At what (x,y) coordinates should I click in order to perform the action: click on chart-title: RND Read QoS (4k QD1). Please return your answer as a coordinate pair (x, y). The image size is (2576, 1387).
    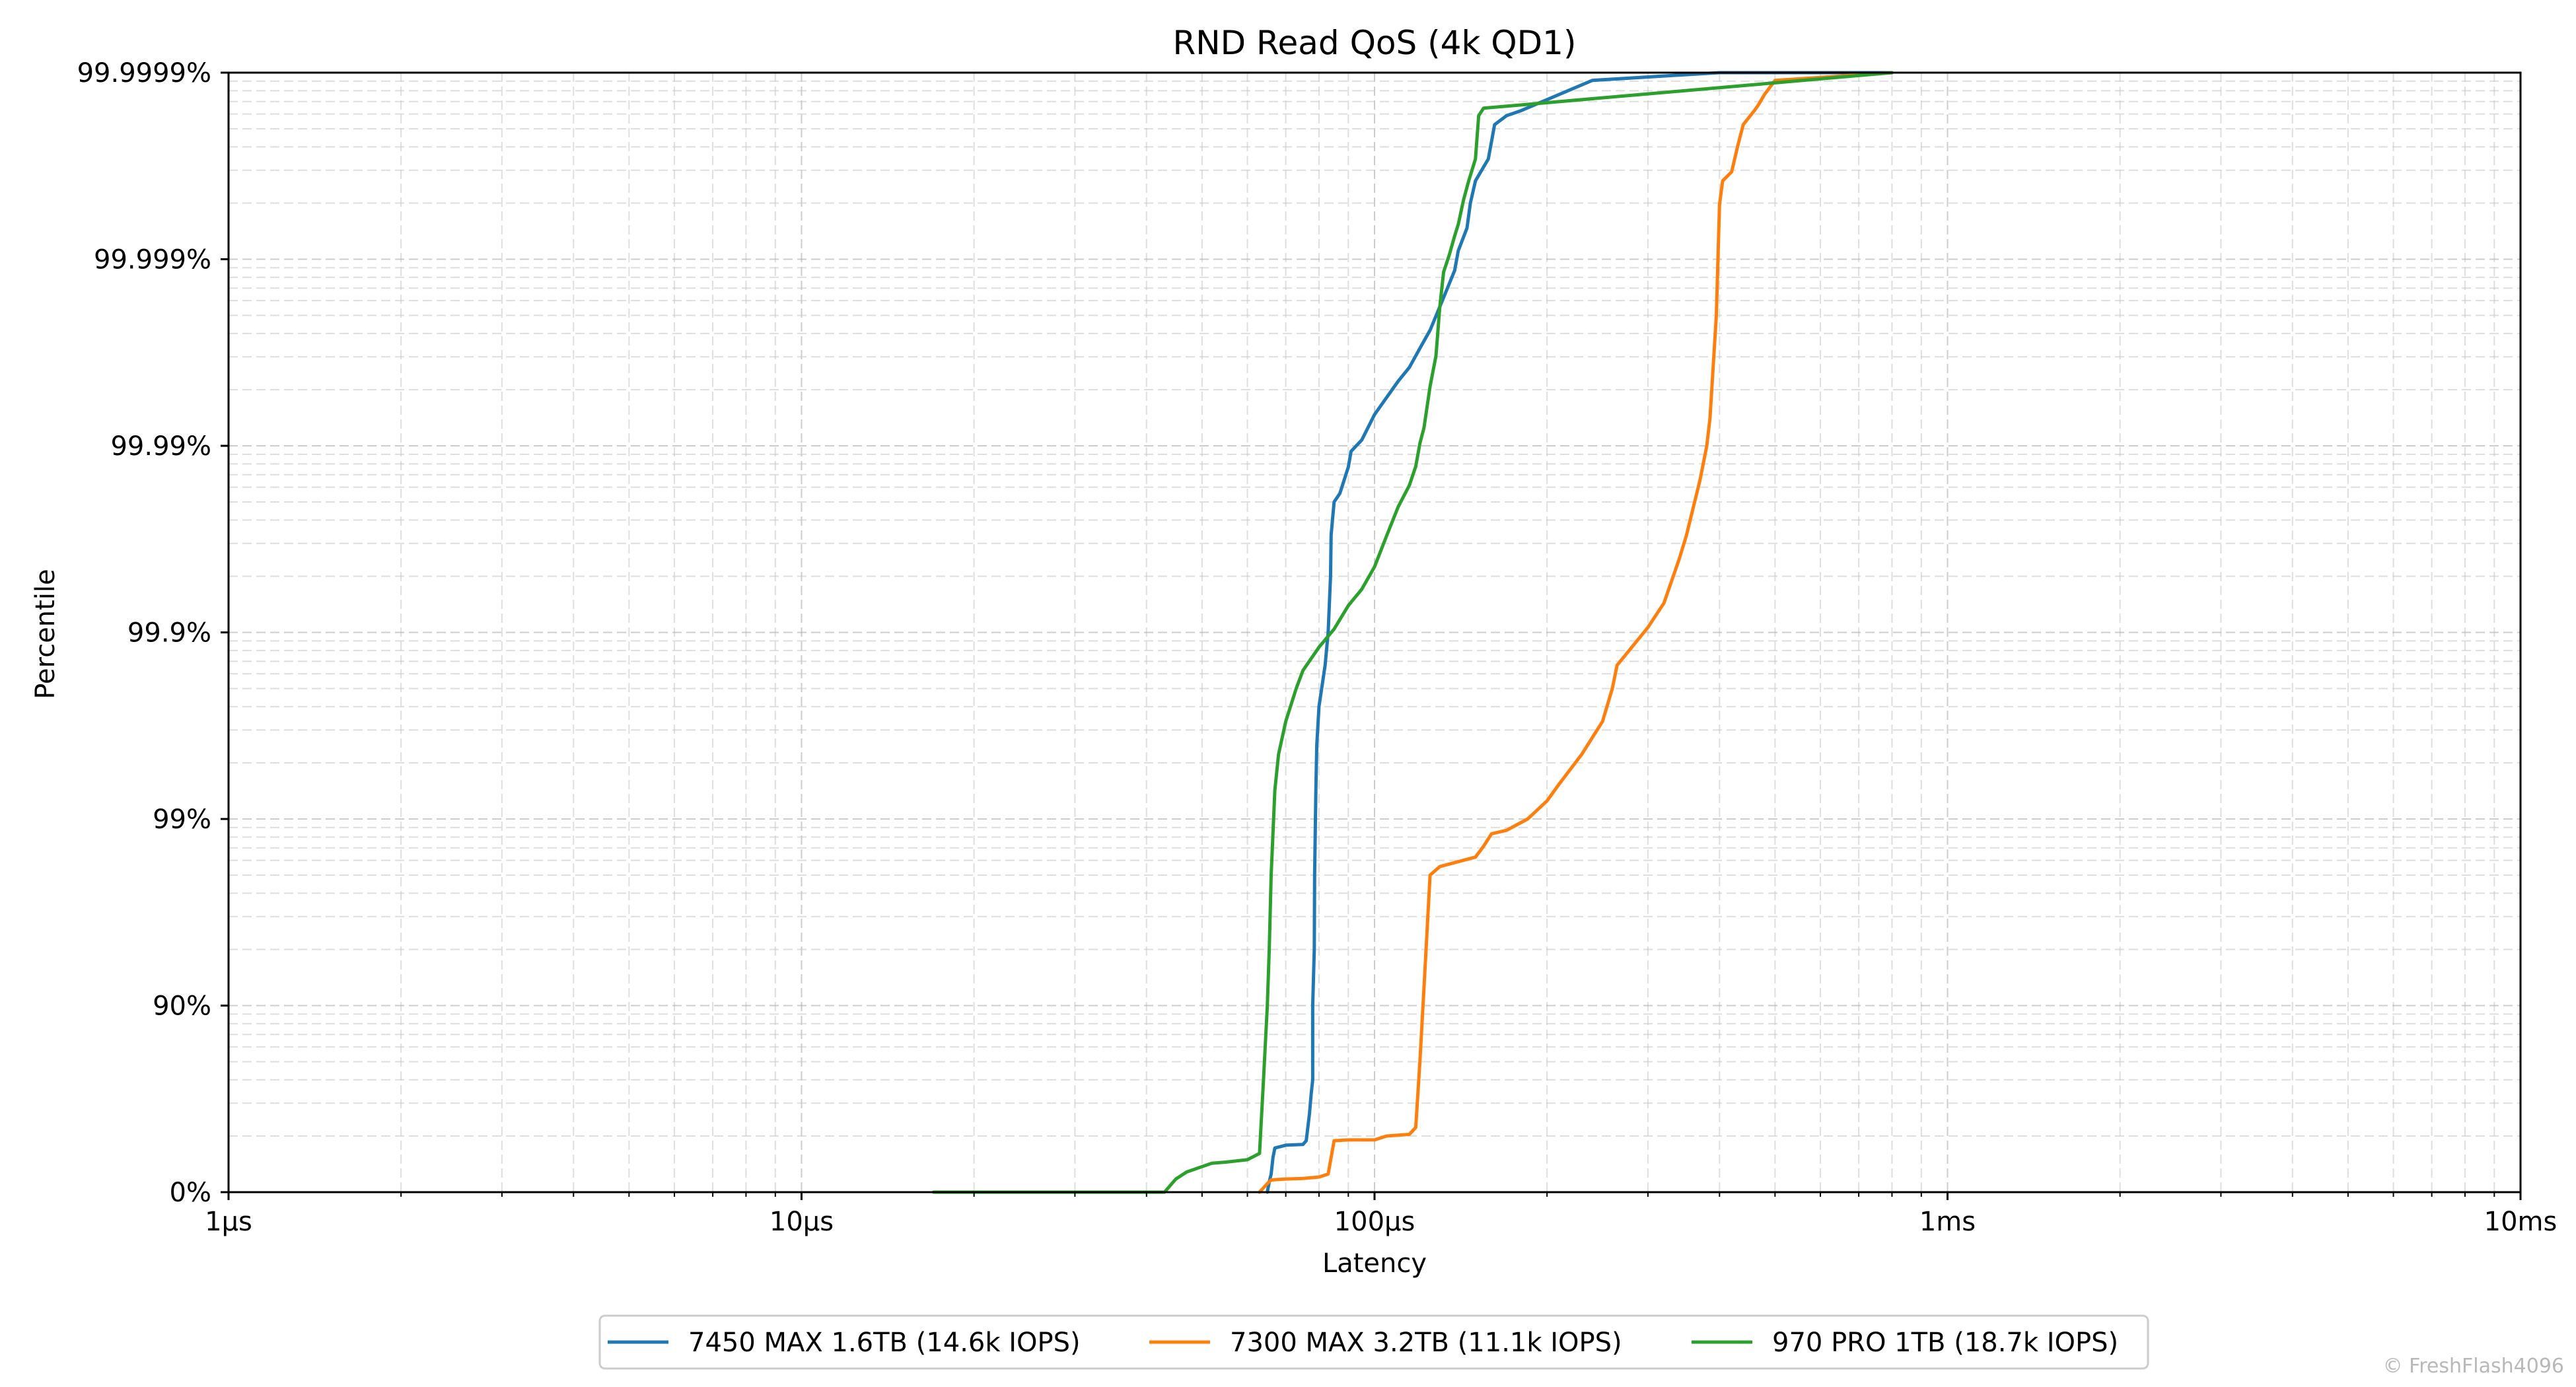
    Looking at the image, I should click on (1375, 43).